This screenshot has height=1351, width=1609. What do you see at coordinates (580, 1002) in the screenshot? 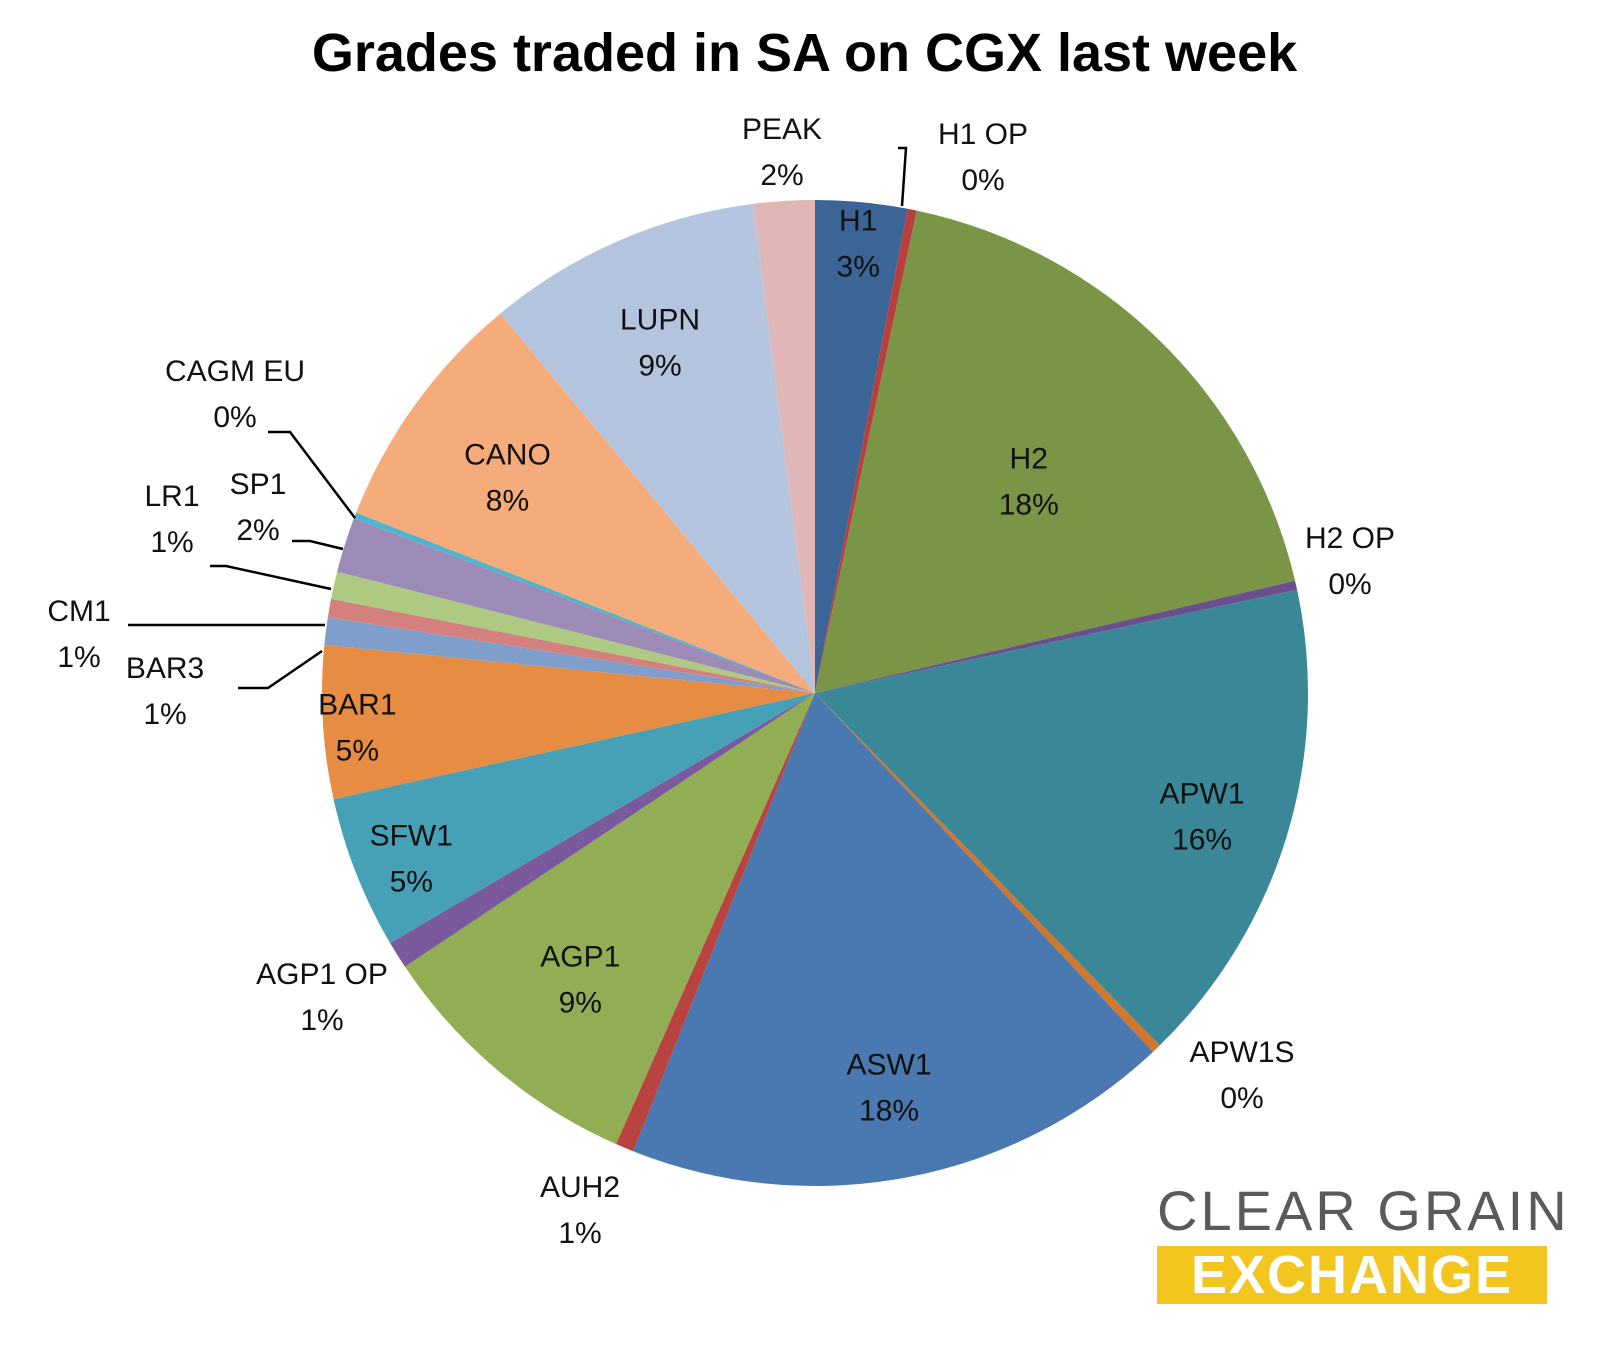
I see `slice-percent-agp1: 9%` at bounding box center [580, 1002].